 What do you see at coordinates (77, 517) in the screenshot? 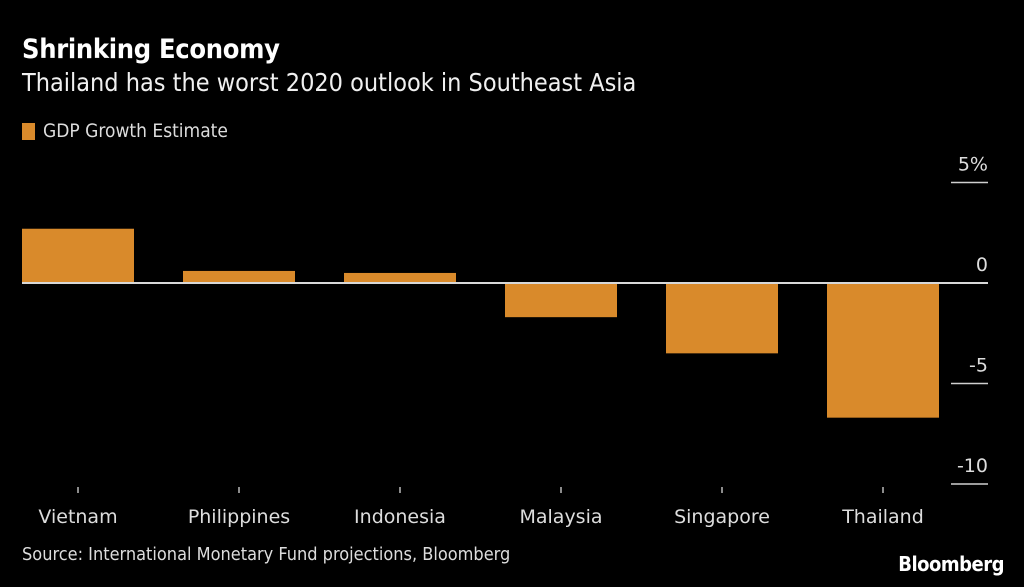
I see `x-tick-label: Vietnam` at bounding box center [77, 517].